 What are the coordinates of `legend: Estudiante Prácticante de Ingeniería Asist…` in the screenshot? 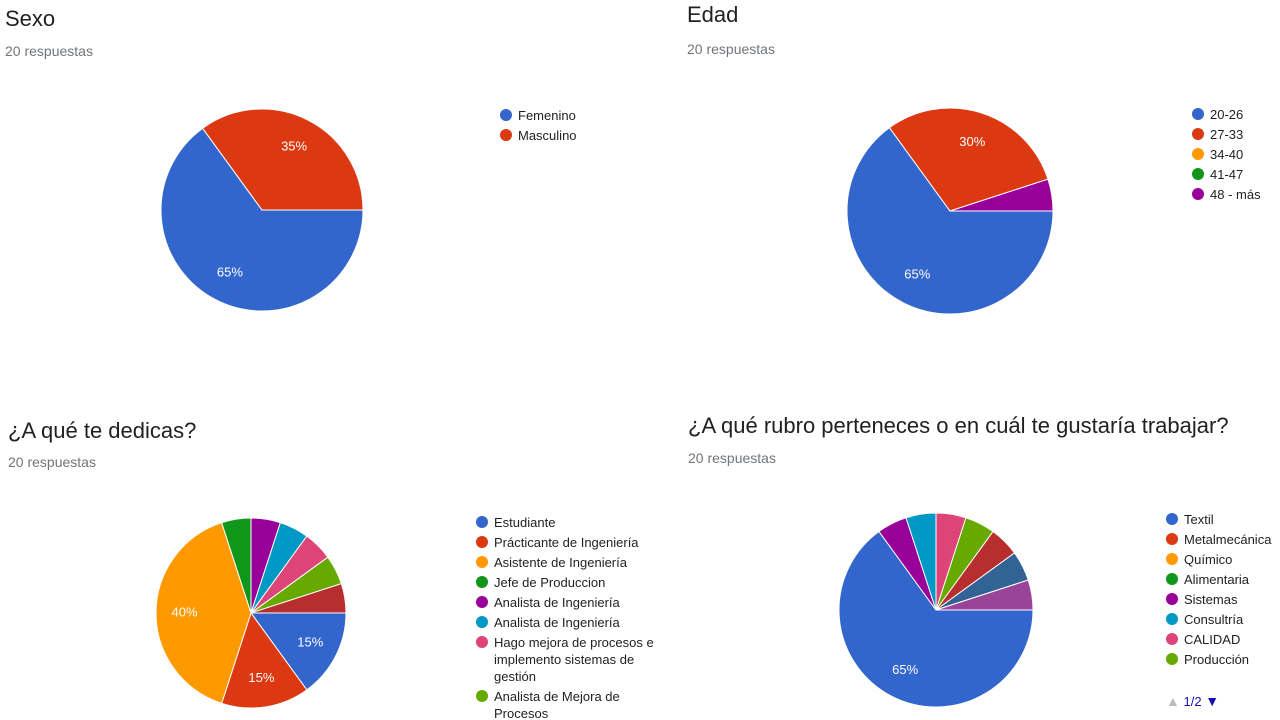 It's located at (576, 617).